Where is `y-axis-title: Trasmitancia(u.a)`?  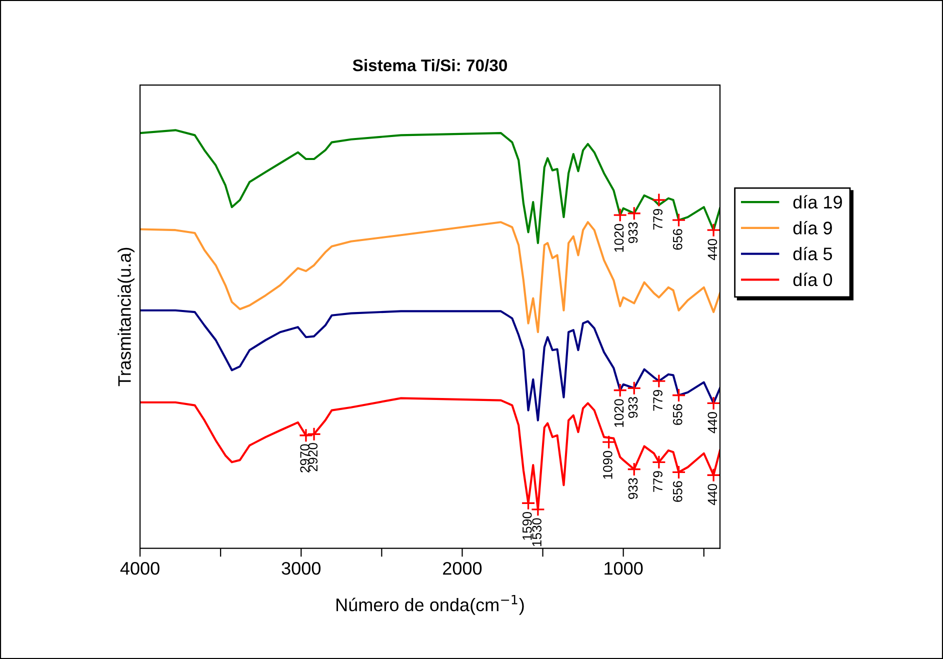
y-axis-title: Trasmitancia(u.a) is located at coordinates (126, 317).